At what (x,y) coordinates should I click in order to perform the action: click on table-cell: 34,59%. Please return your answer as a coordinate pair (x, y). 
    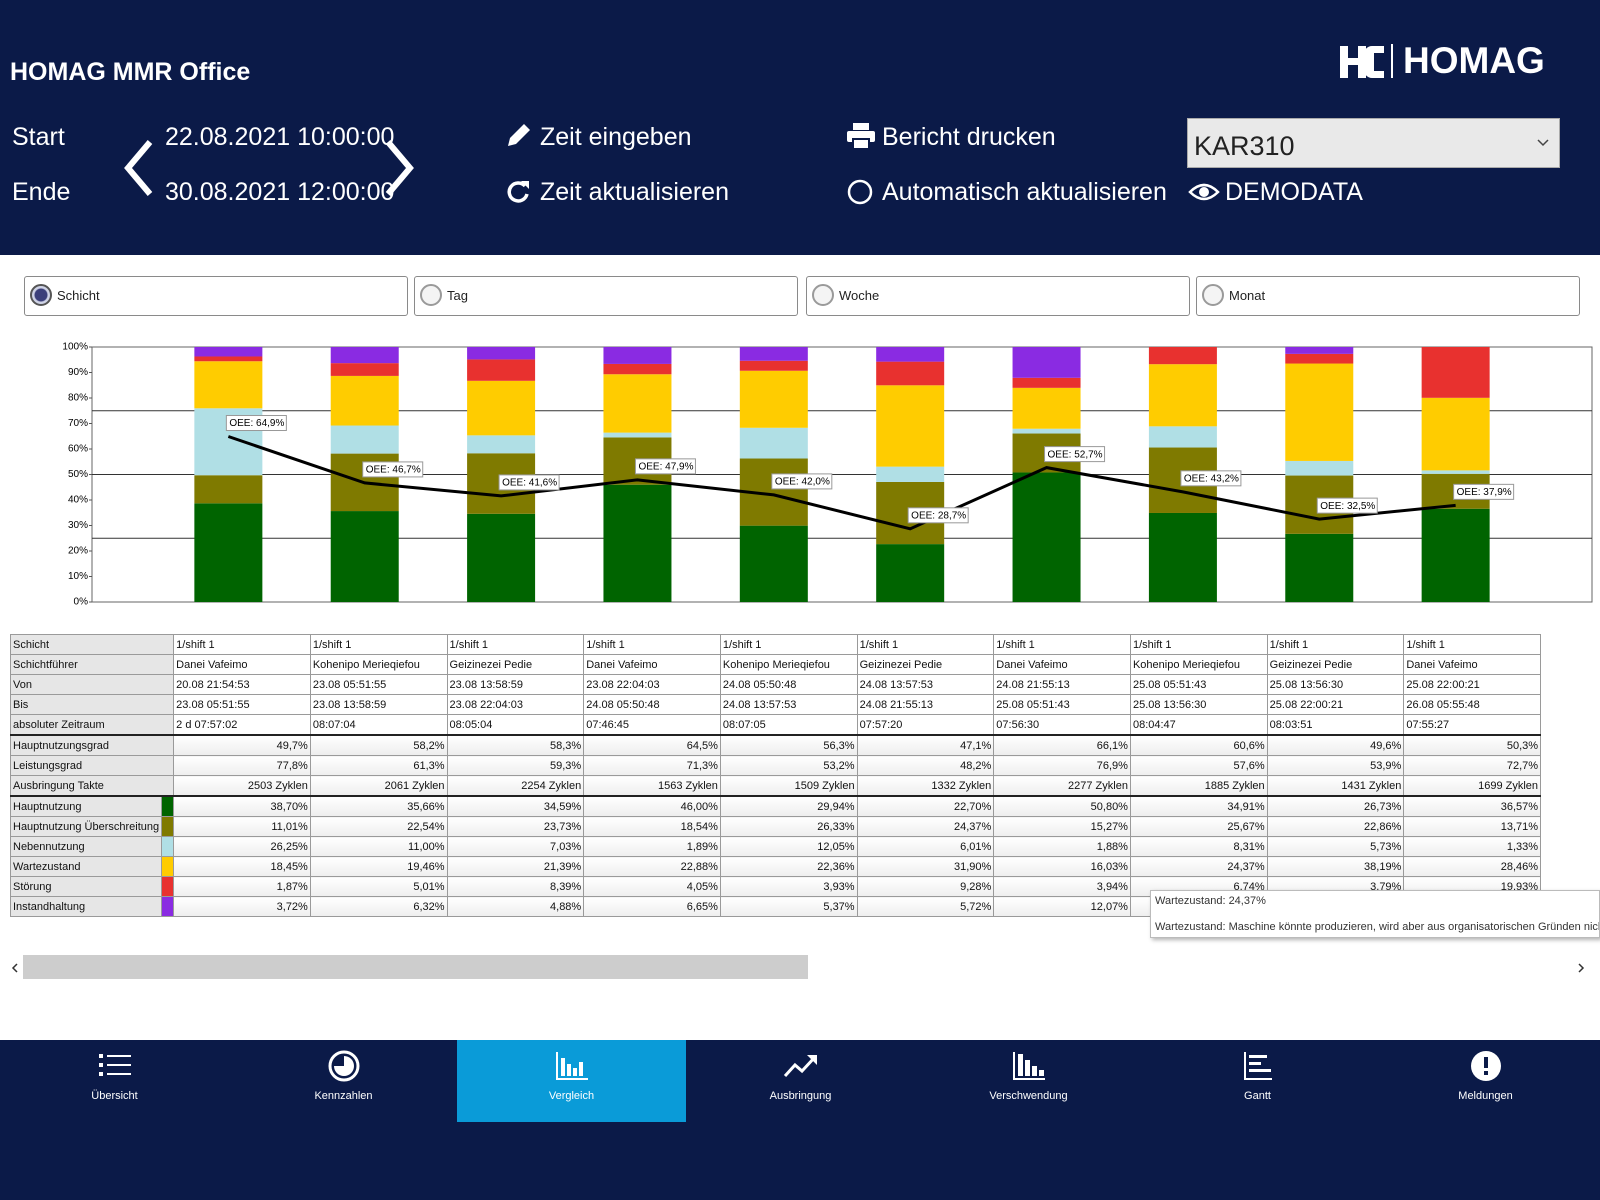
    Looking at the image, I should click on (515, 806).